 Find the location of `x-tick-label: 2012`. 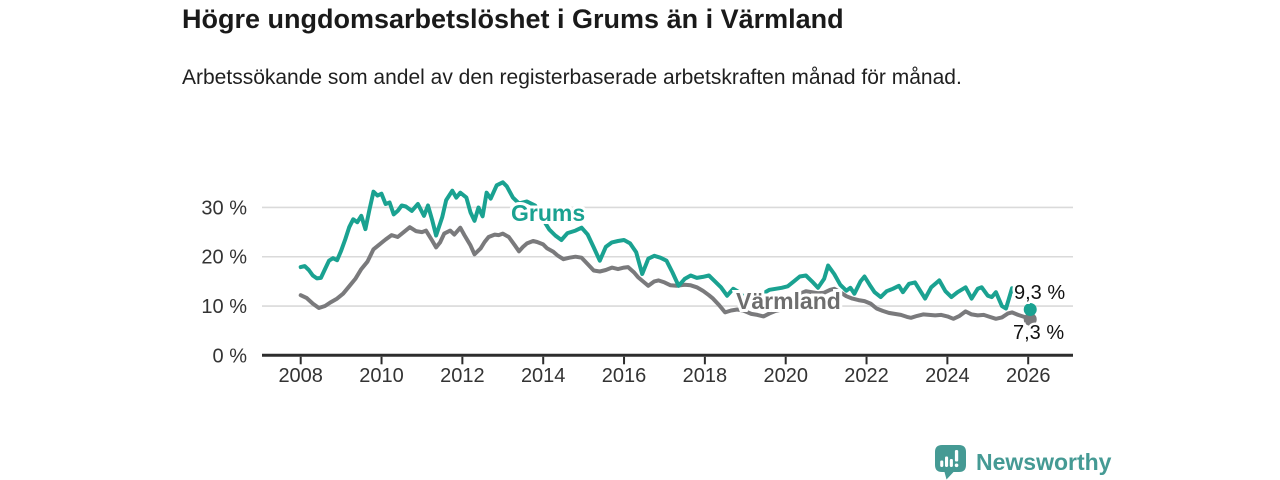

x-tick-label: 2012 is located at coordinates (462, 376).